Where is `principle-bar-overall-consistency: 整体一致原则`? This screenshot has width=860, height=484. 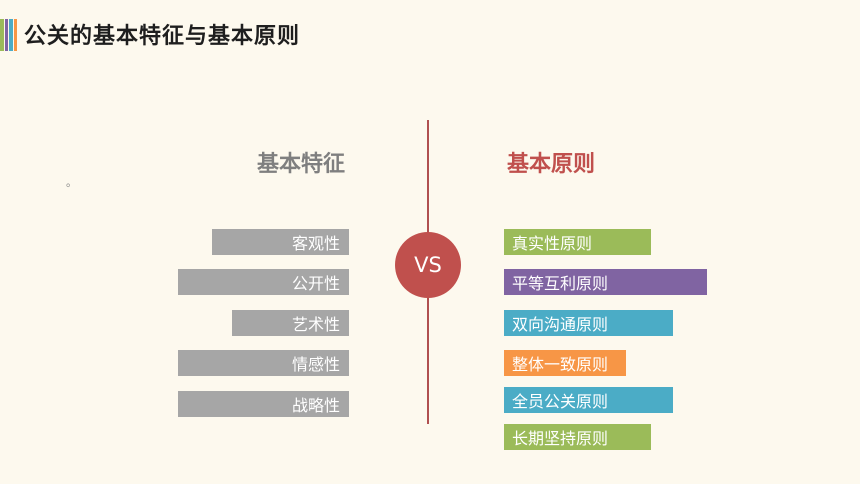 principle-bar-overall-consistency: 整体一致原则 is located at coordinates (565, 363).